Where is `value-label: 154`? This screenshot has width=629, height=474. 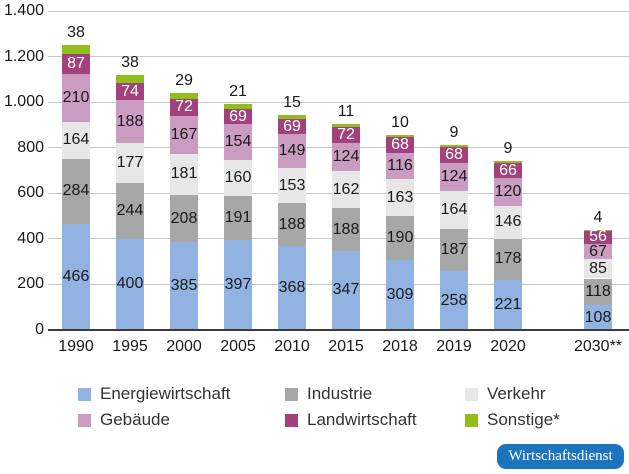 value-label: 154 is located at coordinates (238, 142).